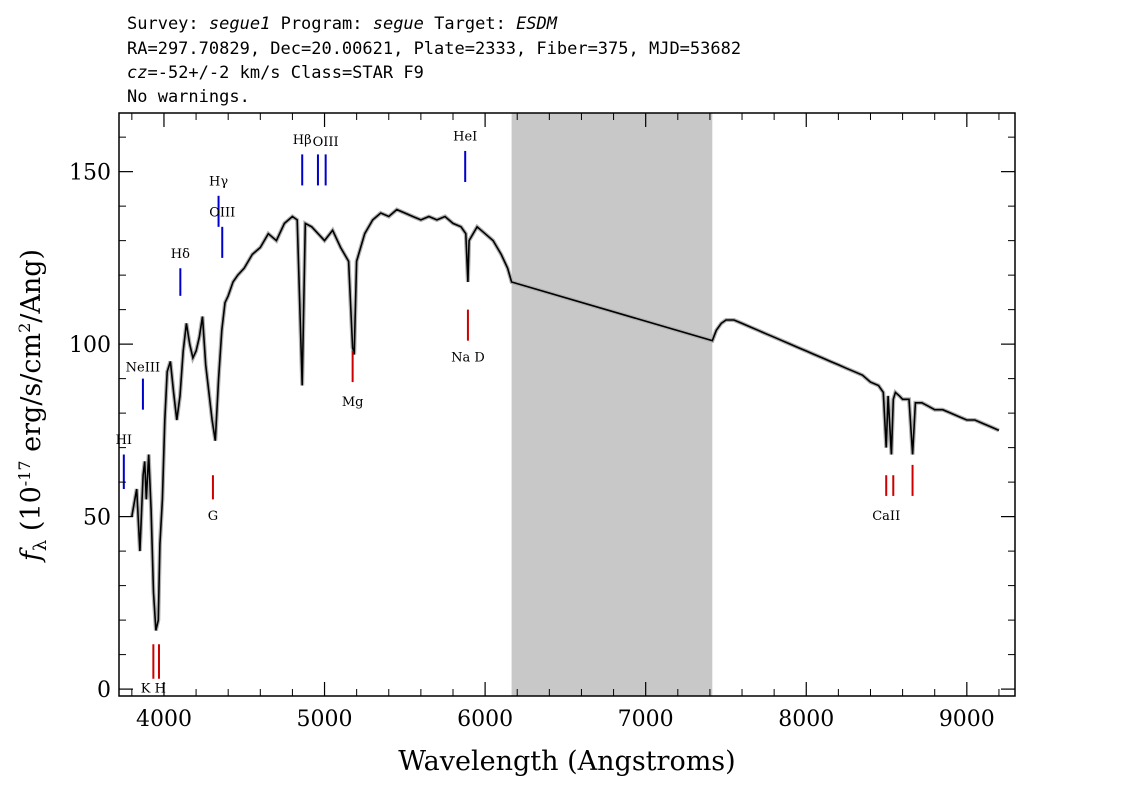  I want to click on survey-label: Survey:, so click(163, 24).